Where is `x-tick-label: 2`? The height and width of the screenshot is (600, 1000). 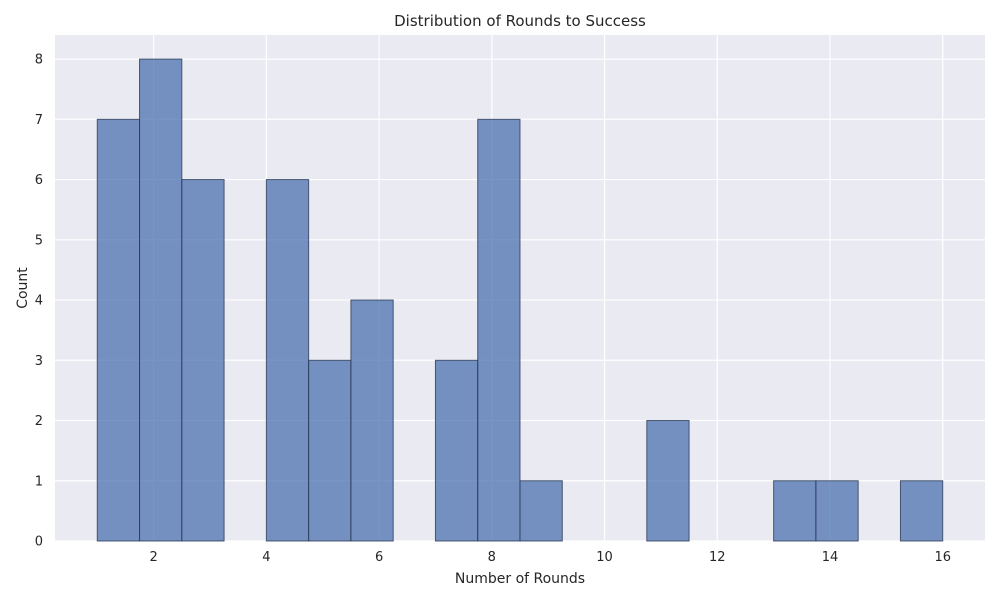
x-tick-label: 2 is located at coordinates (153, 557).